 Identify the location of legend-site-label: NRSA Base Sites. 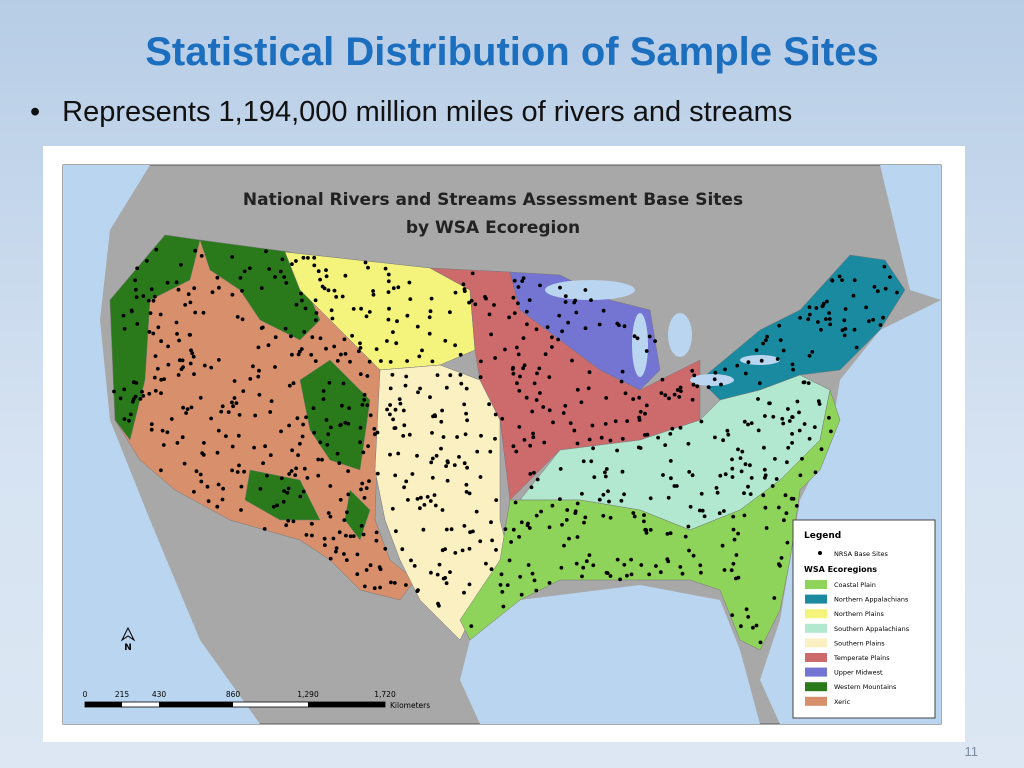
(861, 554).